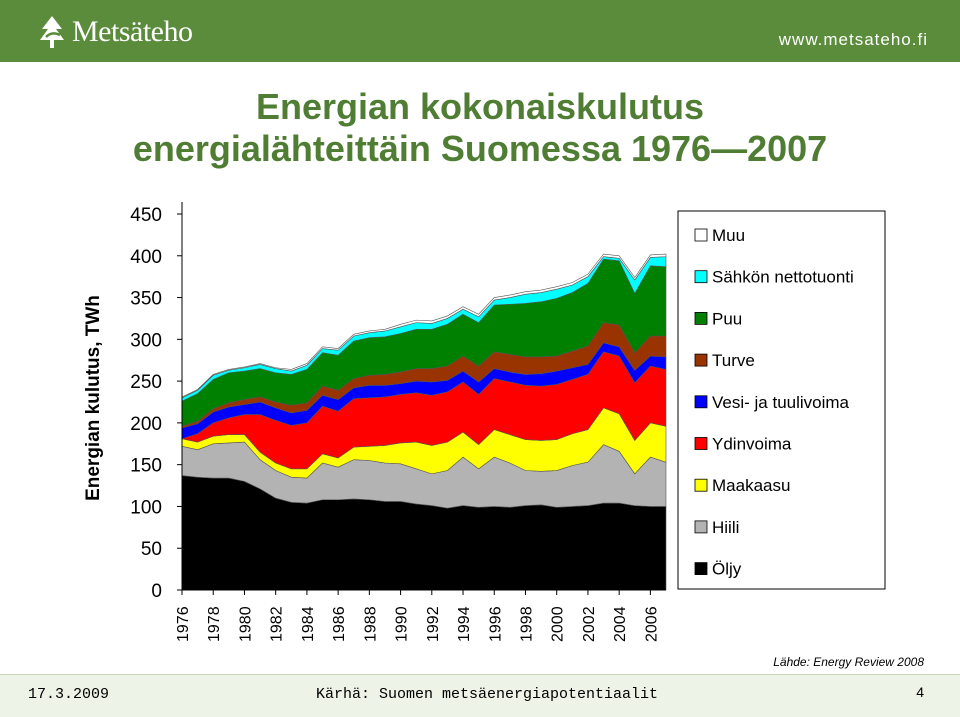 The width and height of the screenshot is (960, 717). I want to click on title-line-1: Energian kokonaiskulutus, so click(480, 106).